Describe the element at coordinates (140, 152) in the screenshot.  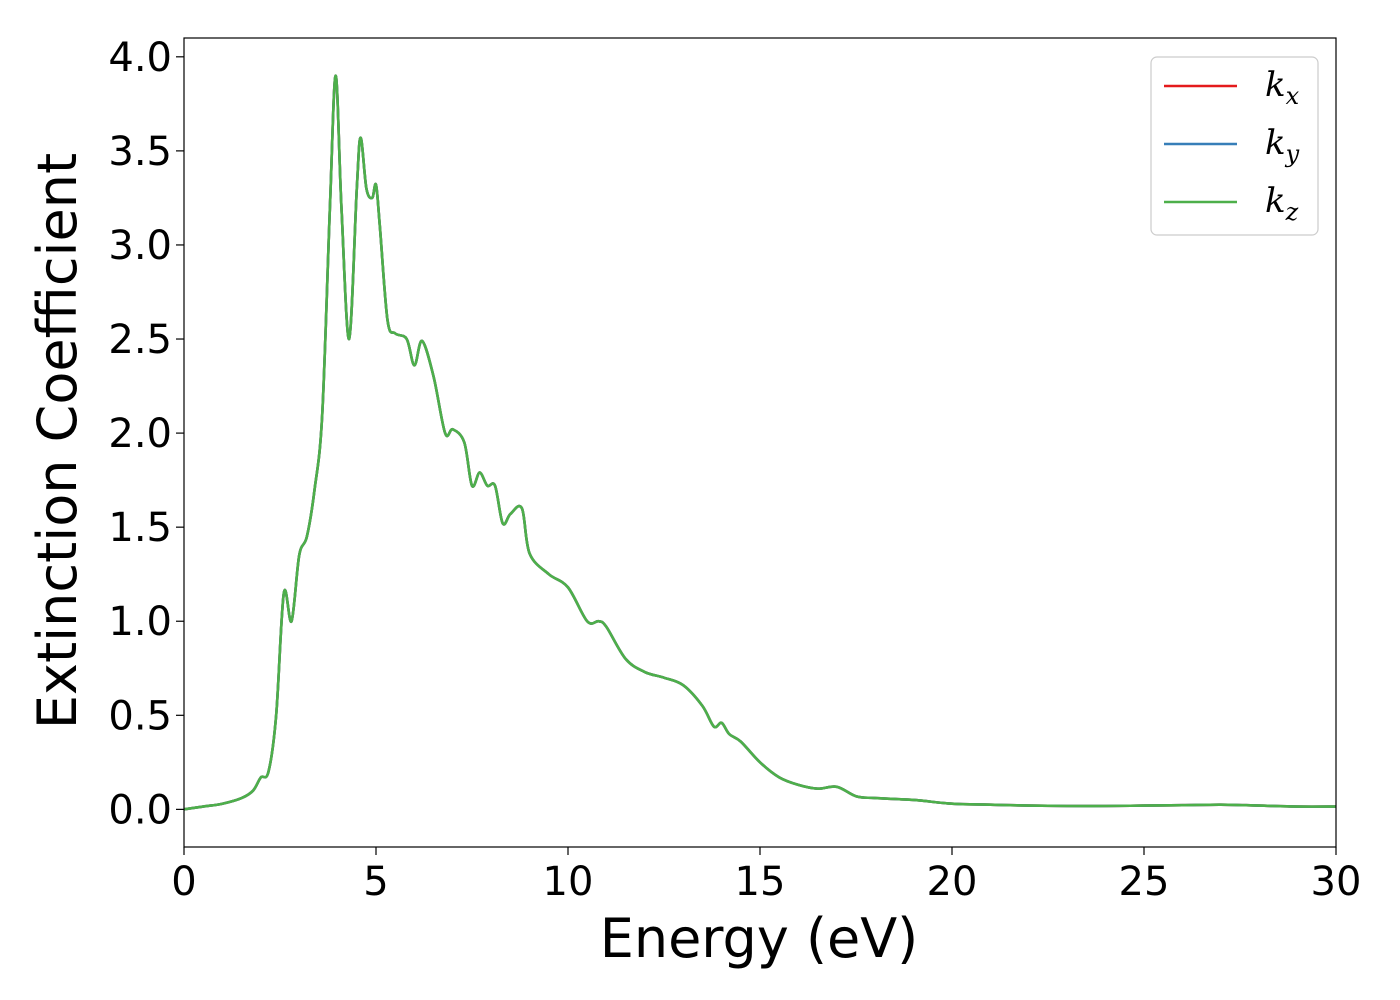
I see `y-tick-label: 3.5` at that location.